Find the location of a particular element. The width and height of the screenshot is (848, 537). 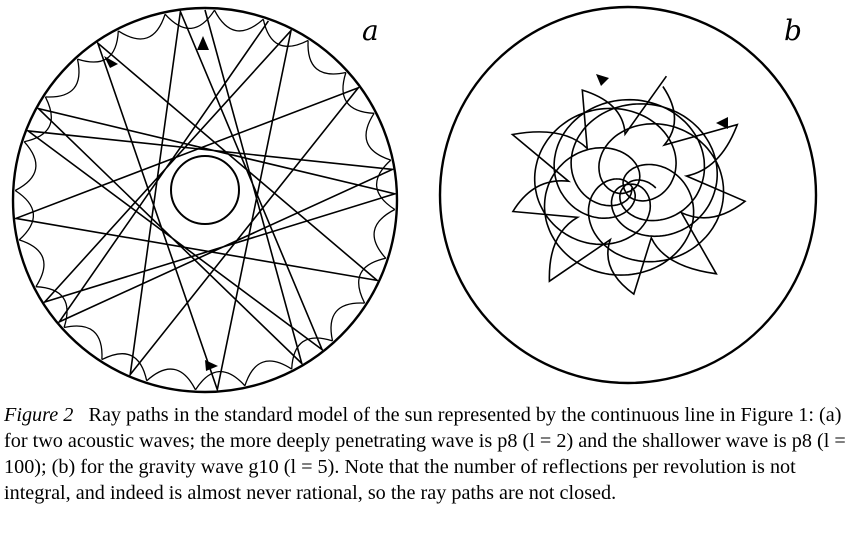

gravity-wave-outer-loops is located at coordinates (628, 185).